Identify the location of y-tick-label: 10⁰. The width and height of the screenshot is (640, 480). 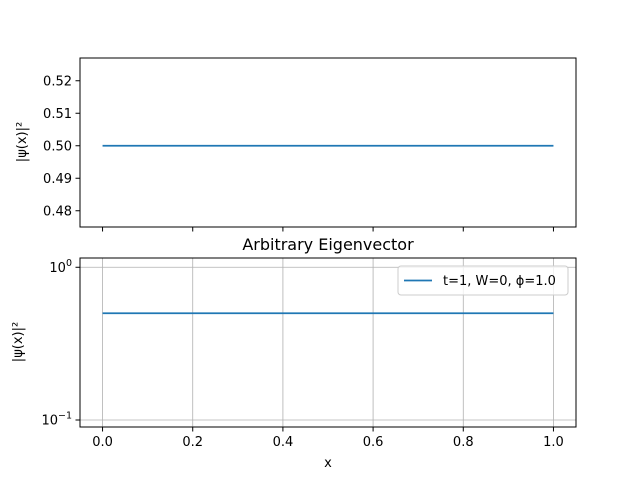
(60, 267).